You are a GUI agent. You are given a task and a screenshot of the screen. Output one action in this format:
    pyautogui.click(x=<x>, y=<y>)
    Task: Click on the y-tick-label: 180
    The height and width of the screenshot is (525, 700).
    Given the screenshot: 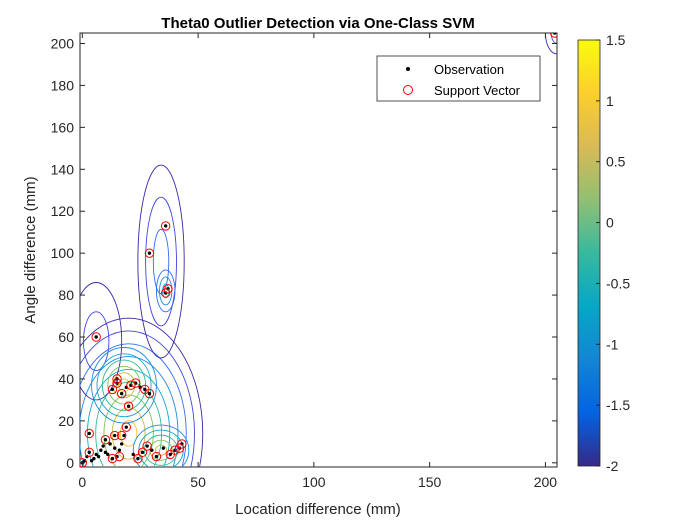 What is the action you would take?
    pyautogui.click(x=63, y=85)
    